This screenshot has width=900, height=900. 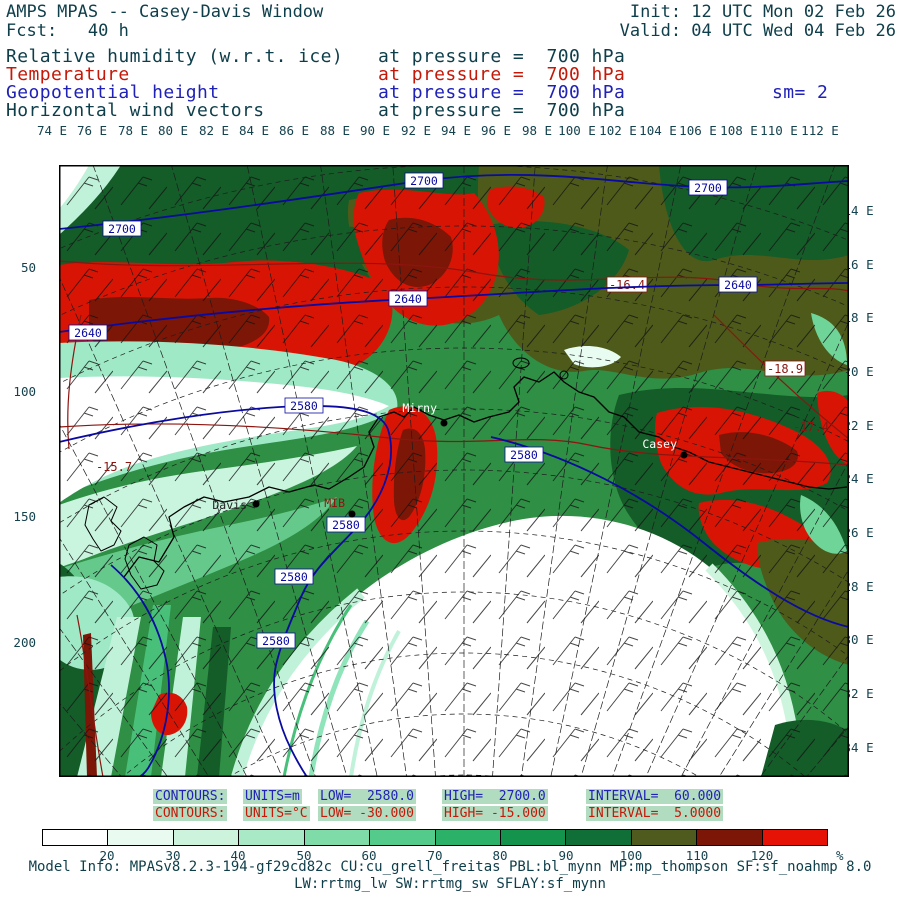 I want to click on colorbar-ticks: 20 30 40 50 60 70 80 90 100 110 120 %, so click(x=443, y=855).